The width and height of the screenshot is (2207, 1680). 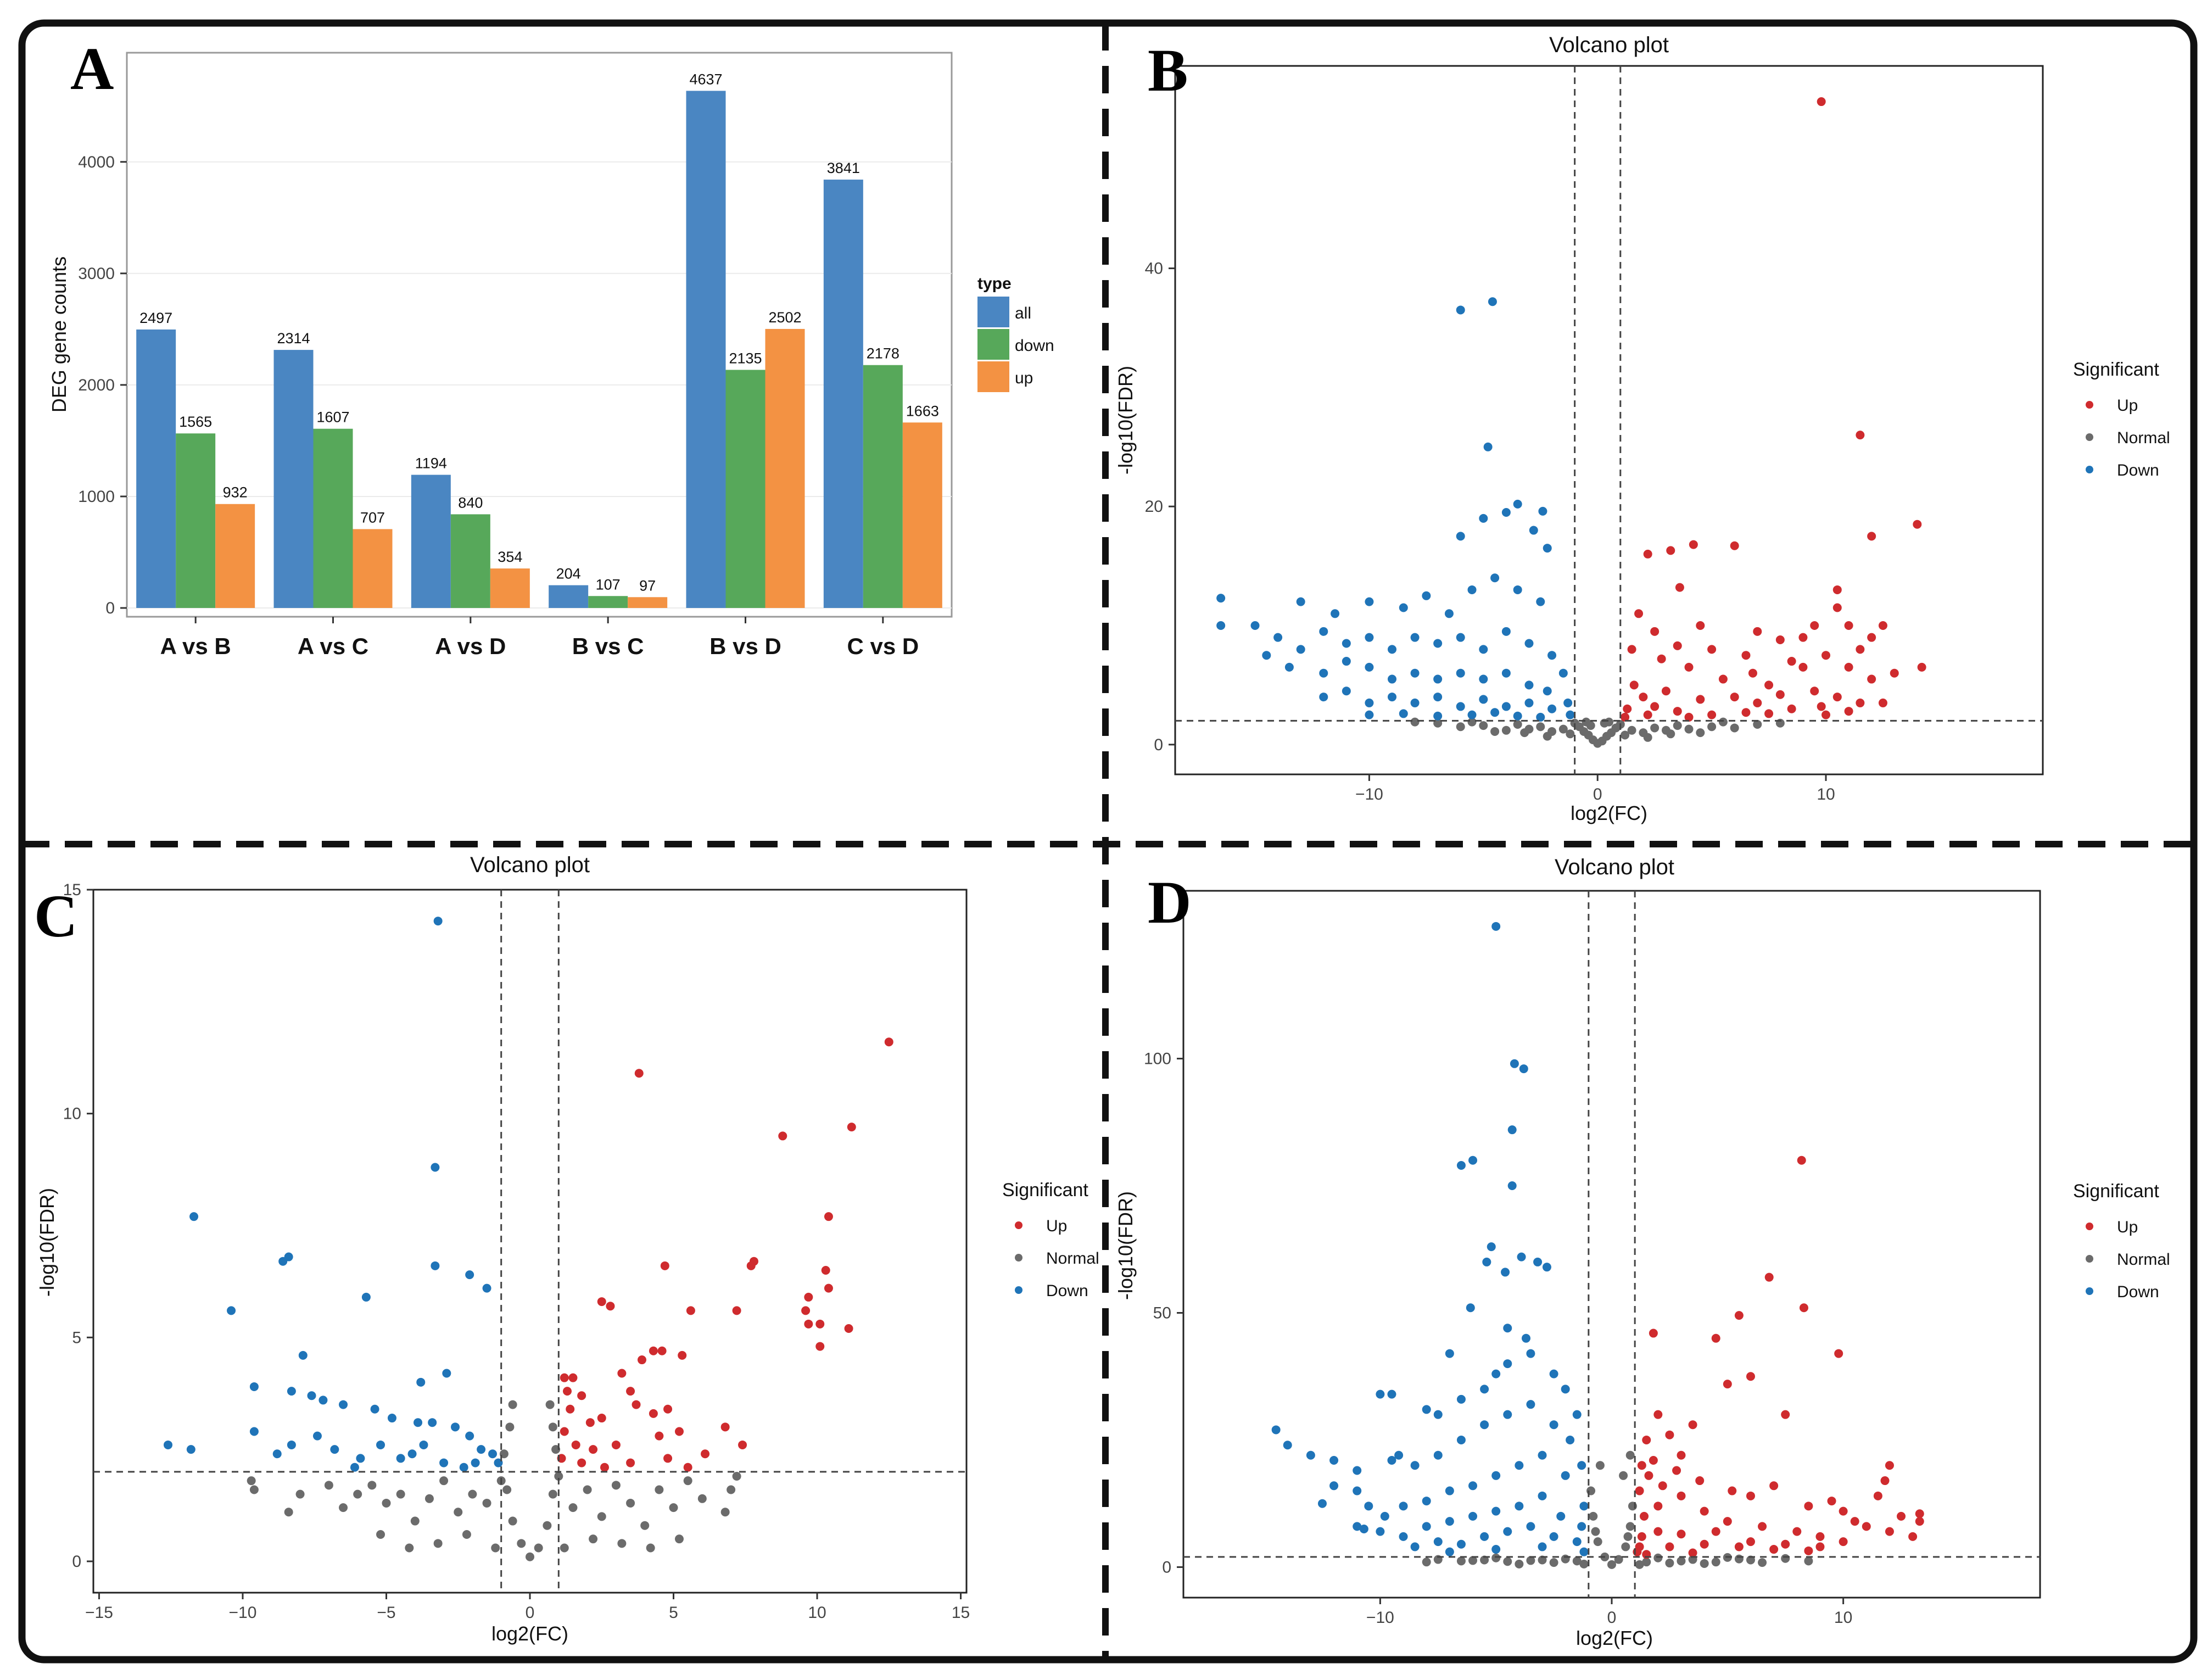 I want to click on legend-label-down: Down, so click(x=1067, y=1291).